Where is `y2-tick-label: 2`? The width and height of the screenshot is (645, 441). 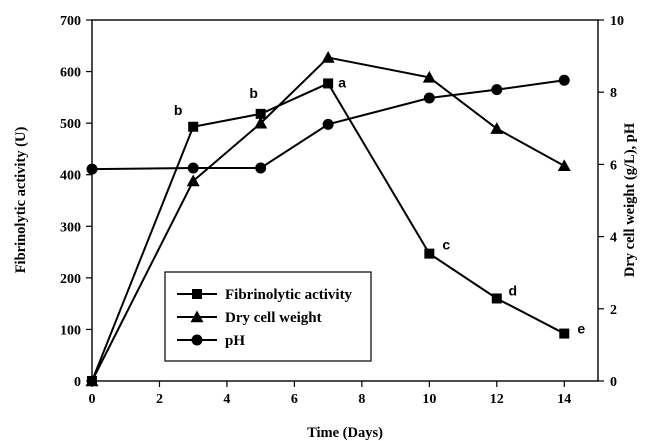 y2-tick-label: 2 is located at coordinates (613, 310).